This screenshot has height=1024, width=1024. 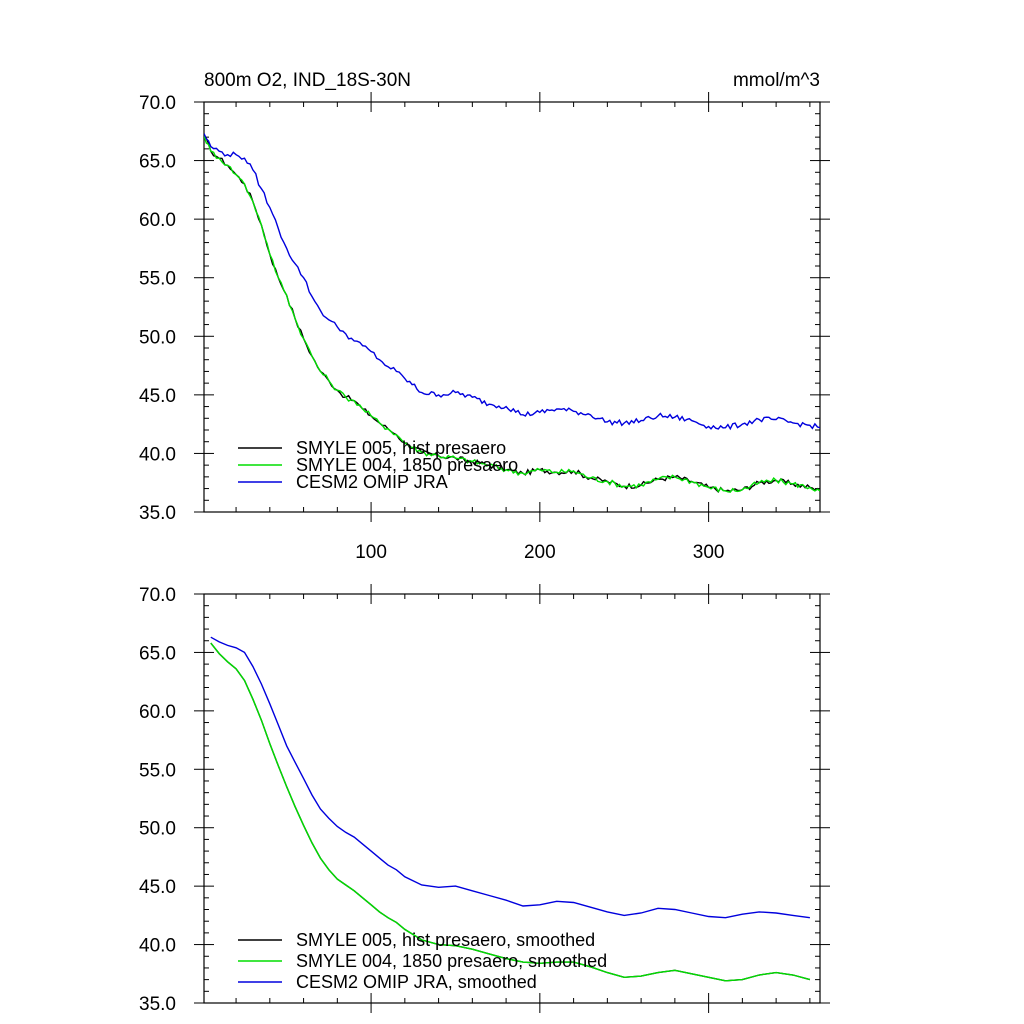 What do you see at coordinates (776, 80) in the screenshot?
I see `chart-units: mmol/m^3` at bounding box center [776, 80].